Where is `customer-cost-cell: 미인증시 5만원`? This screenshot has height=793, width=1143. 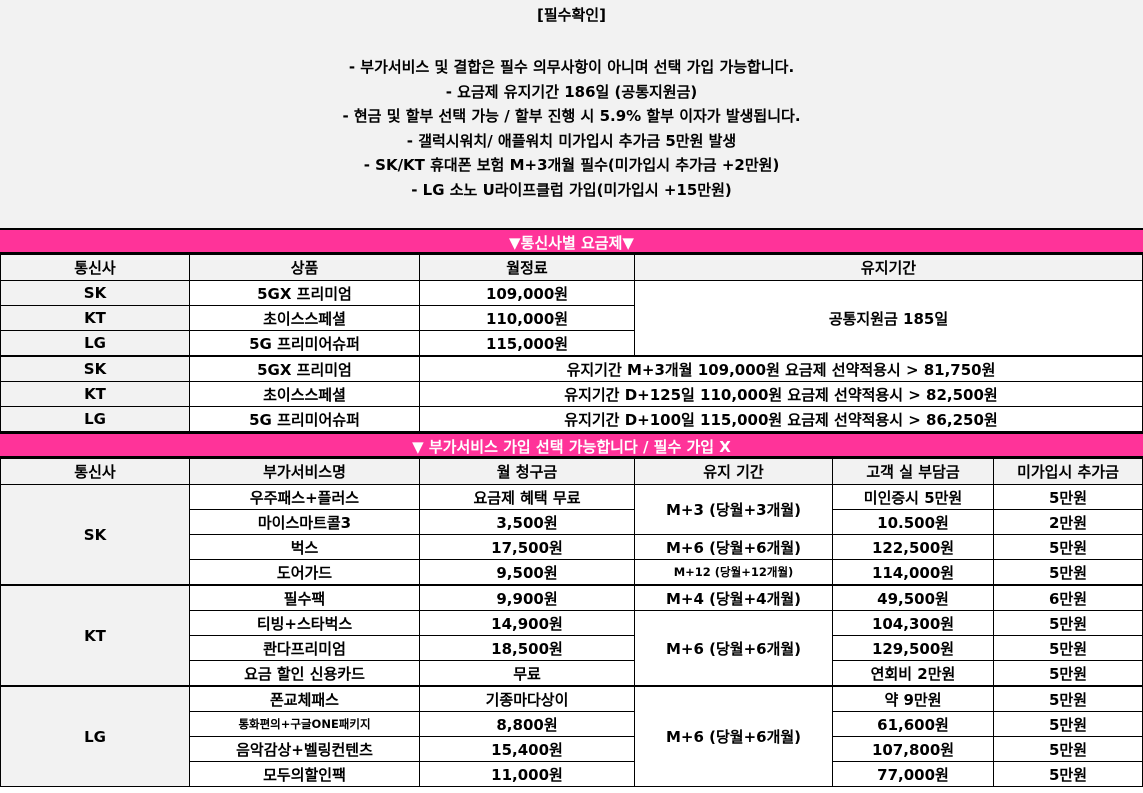
customer-cost-cell: 미인증시 5만원 is located at coordinates (913, 497).